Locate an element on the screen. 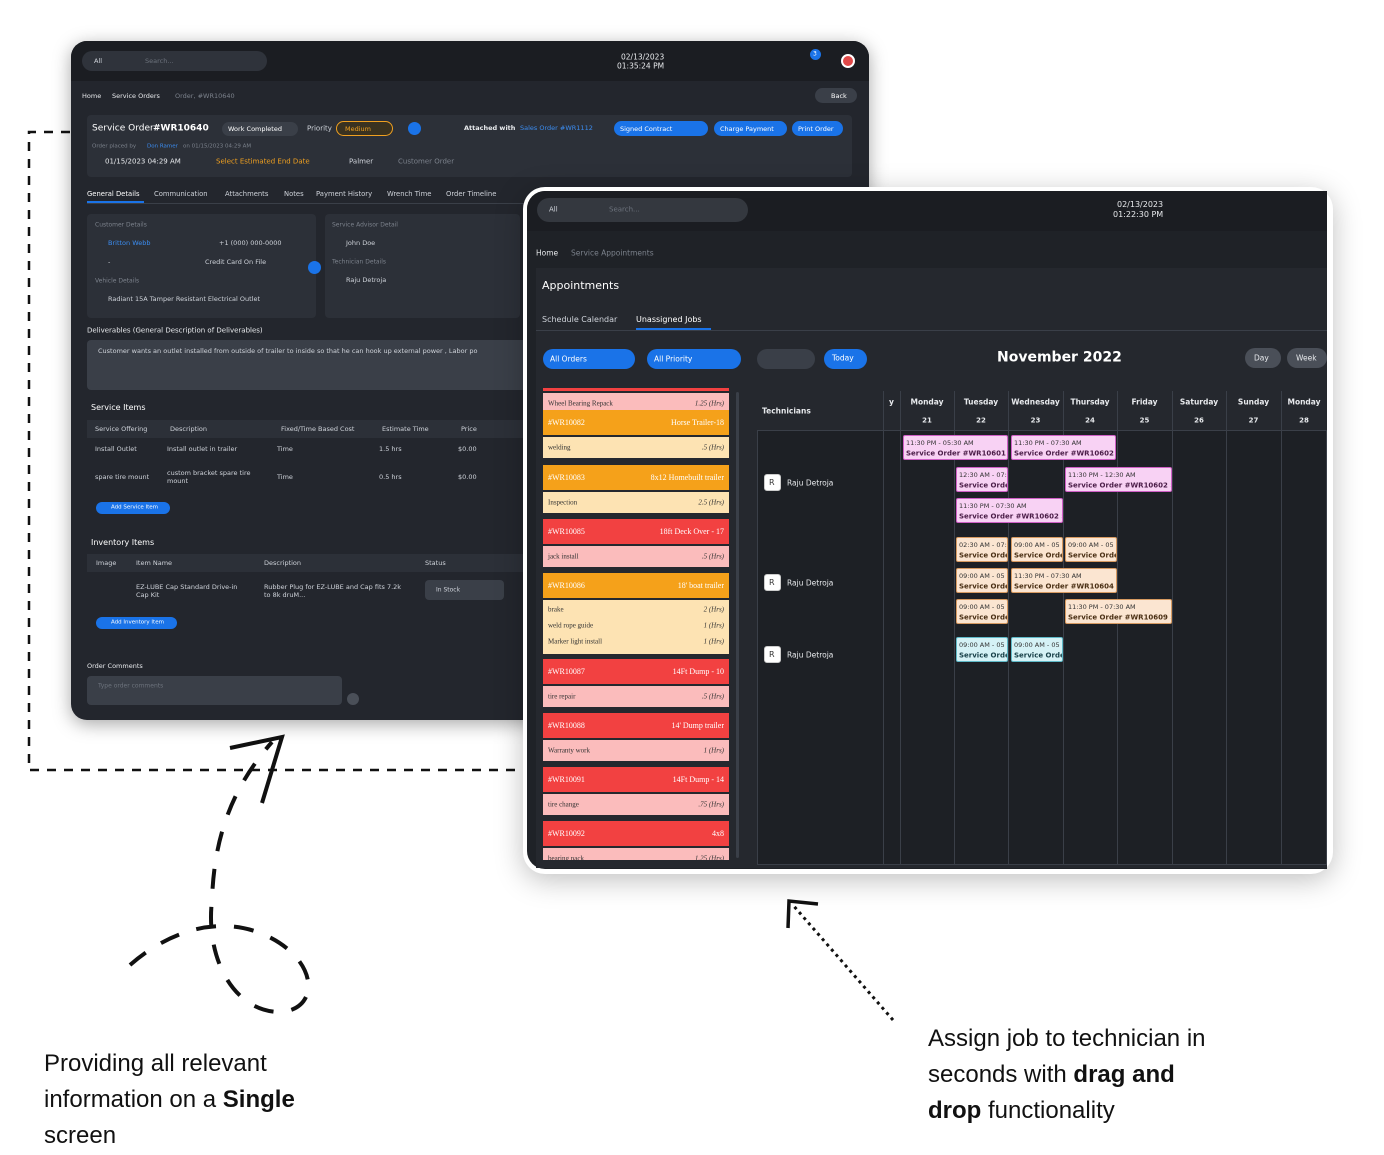 The height and width of the screenshot is (1155, 1384). tabs: Schedule Calendar is located at coordinates (580, 319).